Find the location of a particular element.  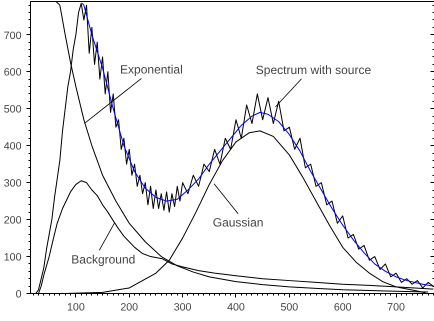

x-tick-label: 300 is located at coordinates (183, 308).